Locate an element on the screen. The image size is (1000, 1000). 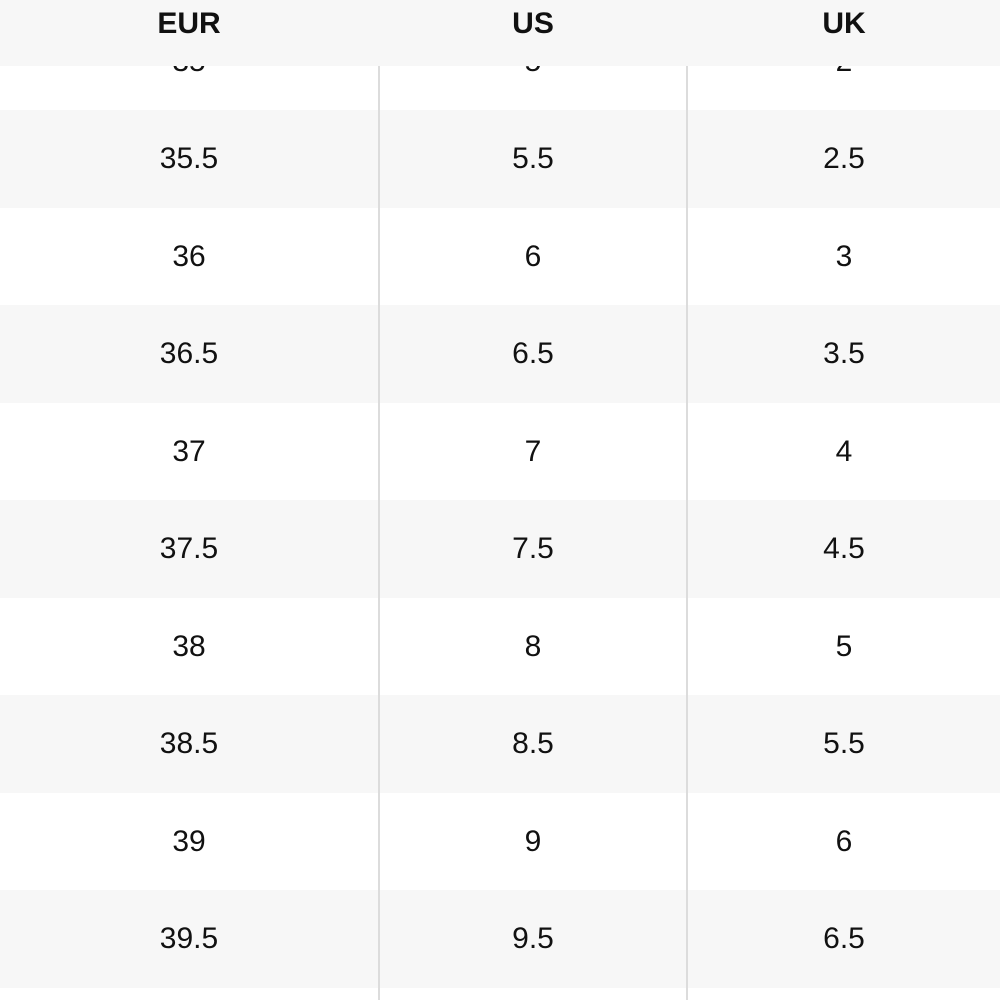
header-cell: UK is located at coordinates (844, 23).